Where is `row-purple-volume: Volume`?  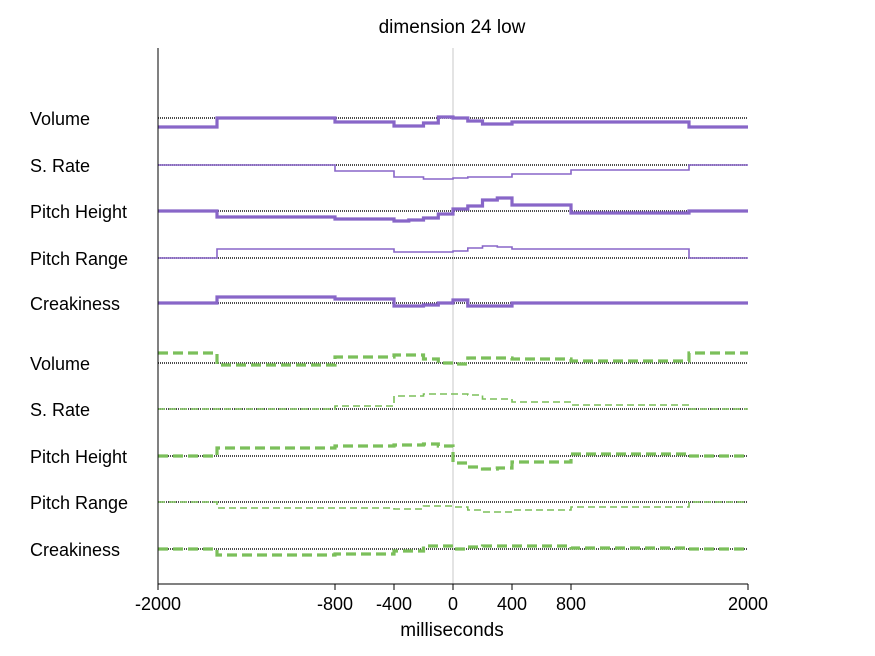
row-purple-volume: Volume is located at coordinates (389, 119).